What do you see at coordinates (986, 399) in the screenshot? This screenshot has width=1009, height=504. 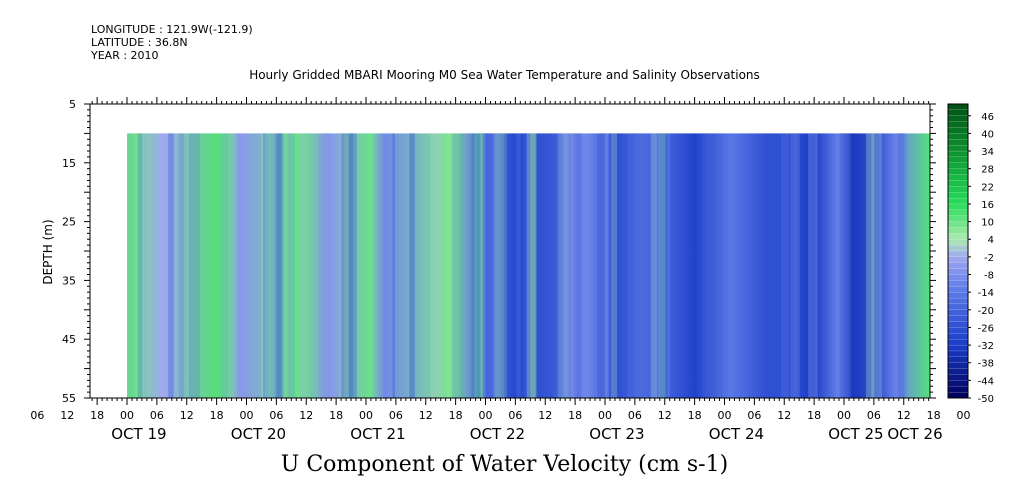 I see `colorbar-label: -50` at bounding box center [986, 399].